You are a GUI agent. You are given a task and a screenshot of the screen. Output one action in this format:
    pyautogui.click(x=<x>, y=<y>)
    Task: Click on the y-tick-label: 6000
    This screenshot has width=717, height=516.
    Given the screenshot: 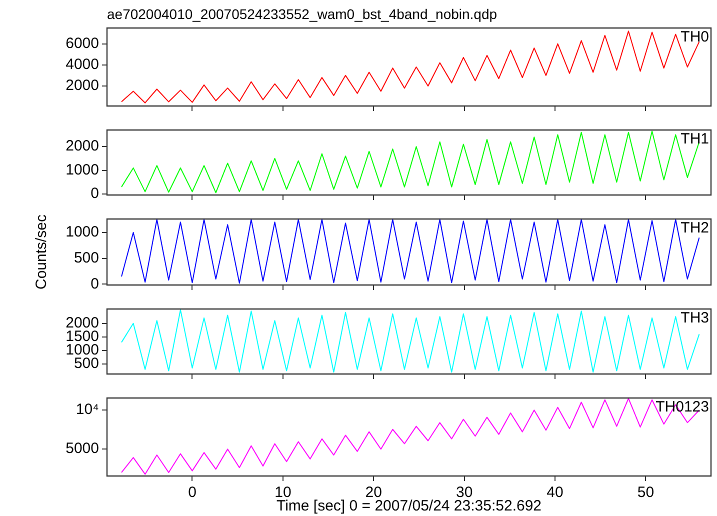 What is the action you would take?
    pyautogui.click(x=82, y=43)
    